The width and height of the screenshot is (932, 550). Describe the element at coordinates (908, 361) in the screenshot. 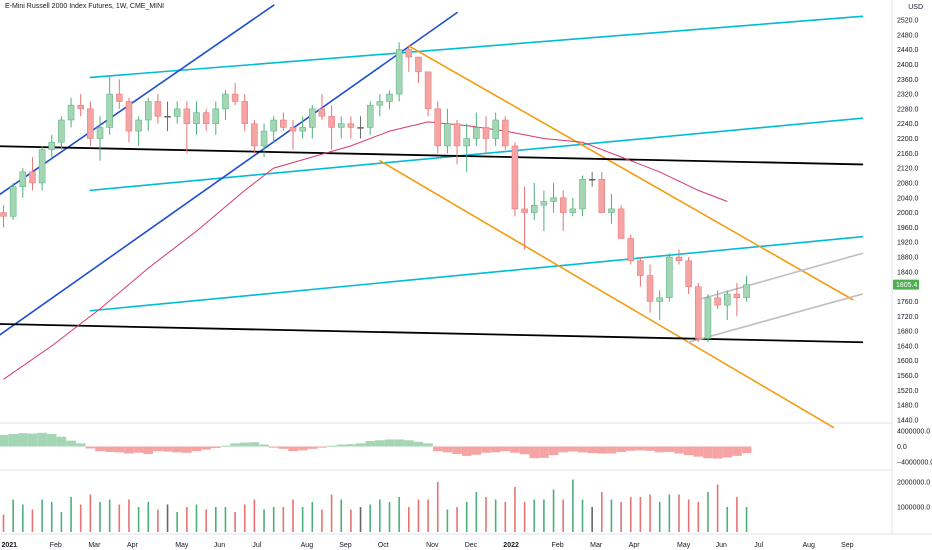

I see `price-tick-label: 1600.0` at that location.